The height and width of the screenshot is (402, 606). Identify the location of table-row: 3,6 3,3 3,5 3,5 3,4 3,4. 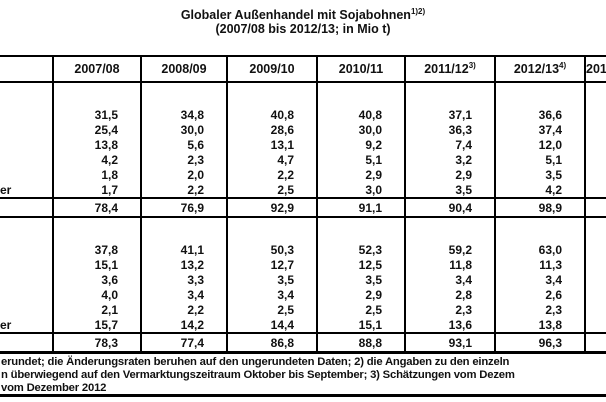
(303, 279).